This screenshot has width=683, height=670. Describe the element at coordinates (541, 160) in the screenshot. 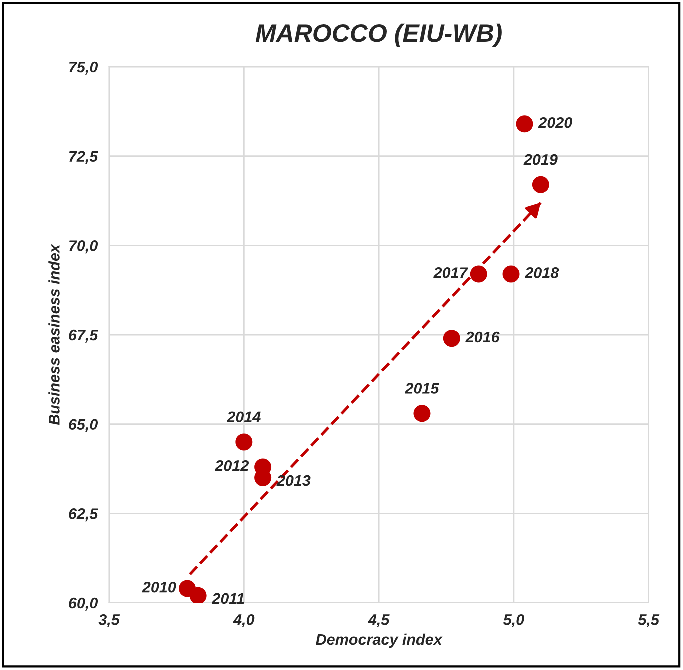

I see `annotation: 2019` at that location.